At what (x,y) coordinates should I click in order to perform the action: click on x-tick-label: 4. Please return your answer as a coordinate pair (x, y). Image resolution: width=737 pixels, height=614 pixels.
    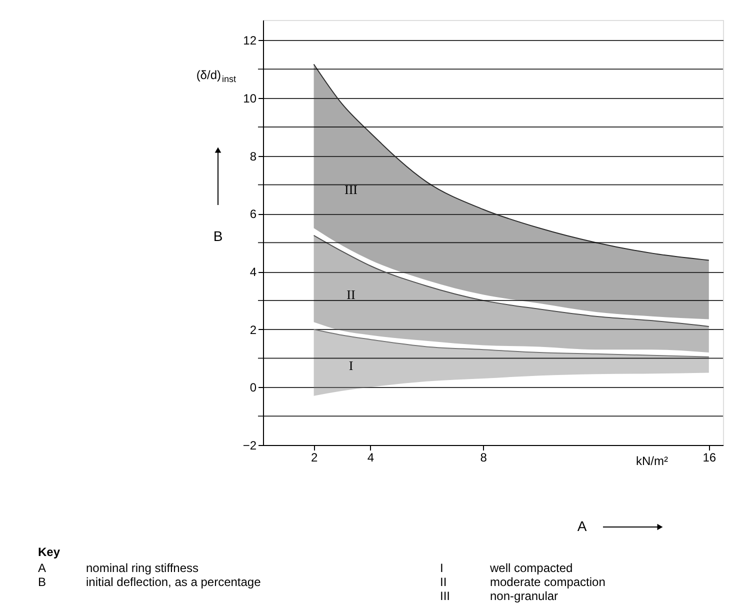
    Looking at the image, I should click on (370, 457).